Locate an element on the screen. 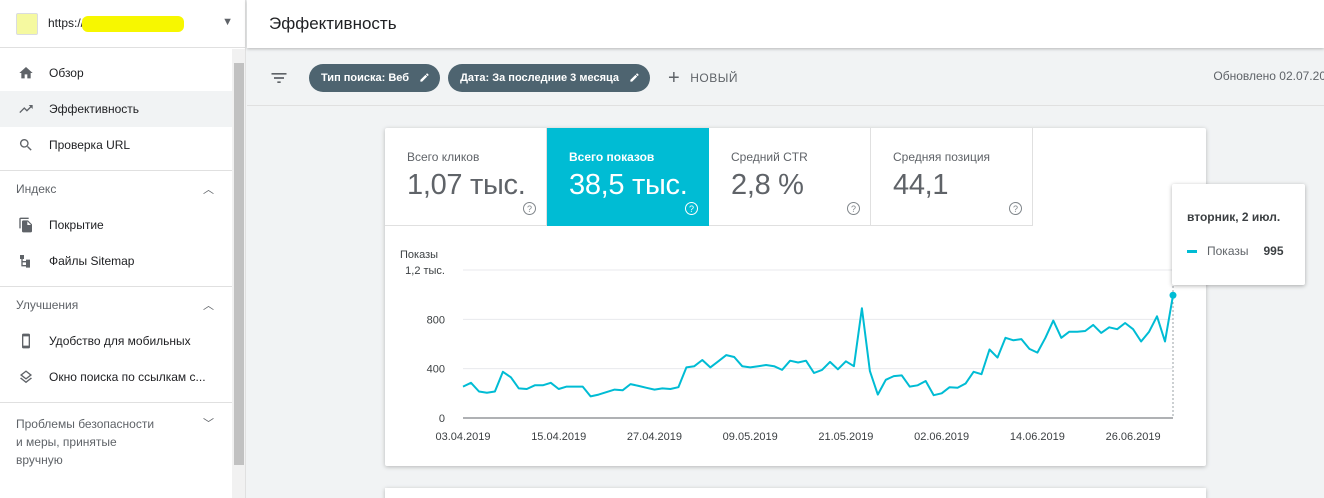  chart-x-tick-label: 02.06.2019 is located at coordinates (941, 437).